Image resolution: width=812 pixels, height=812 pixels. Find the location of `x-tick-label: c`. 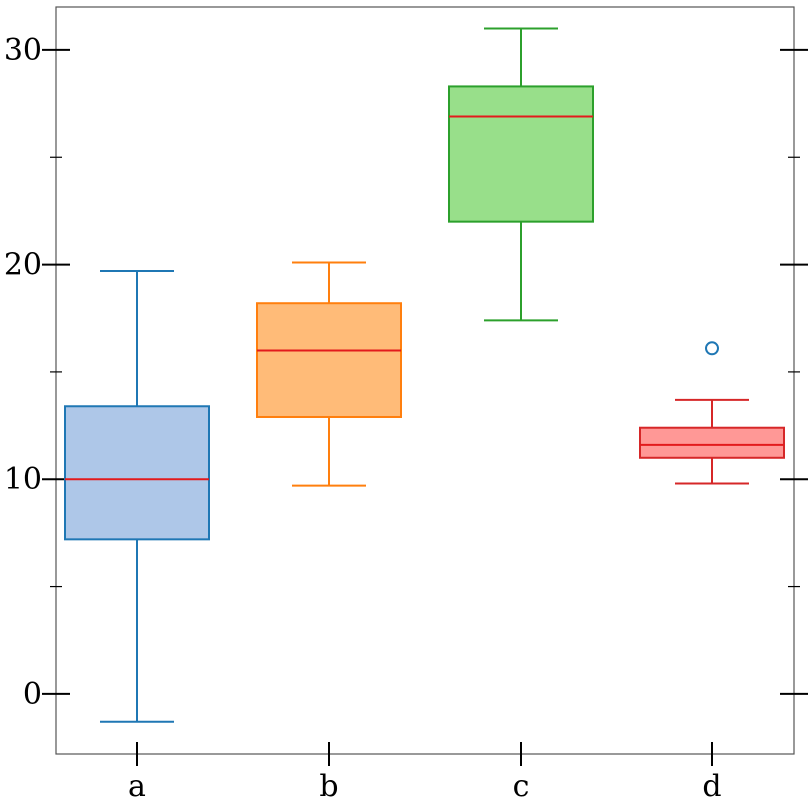

x-tick-label: c is located at coordinates (521, 786).